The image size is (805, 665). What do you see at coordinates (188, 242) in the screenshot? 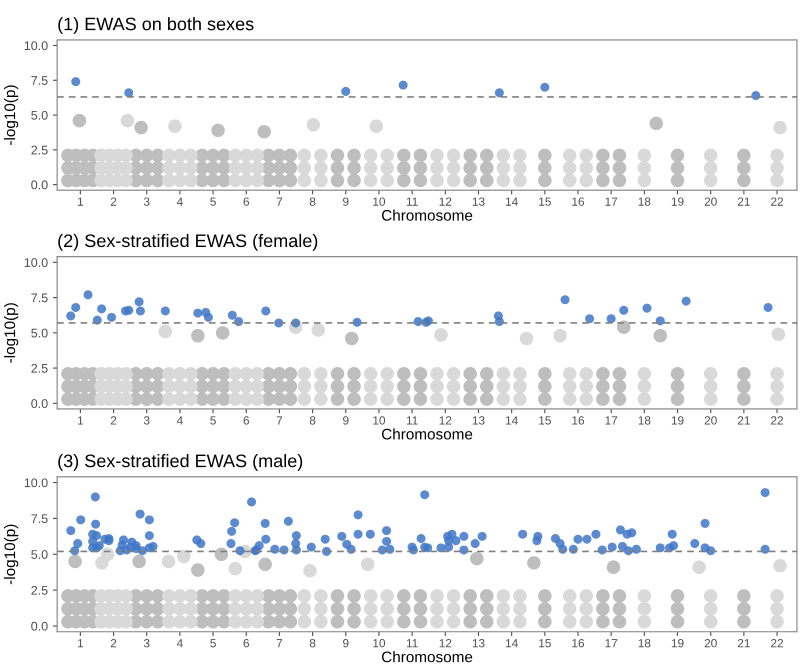
I see `chart-title: (2) Sex-stratified EWAS (female)` at bounding box center [188, 242].